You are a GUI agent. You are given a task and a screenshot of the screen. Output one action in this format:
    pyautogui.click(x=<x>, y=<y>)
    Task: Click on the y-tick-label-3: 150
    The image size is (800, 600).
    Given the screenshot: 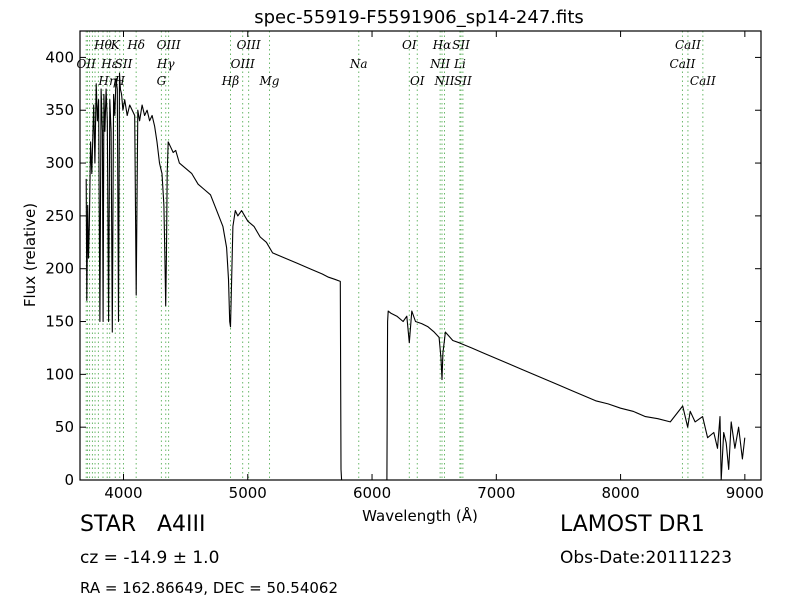 What is the action you would take?
    pyautogui.click(x=59, y=322)
    